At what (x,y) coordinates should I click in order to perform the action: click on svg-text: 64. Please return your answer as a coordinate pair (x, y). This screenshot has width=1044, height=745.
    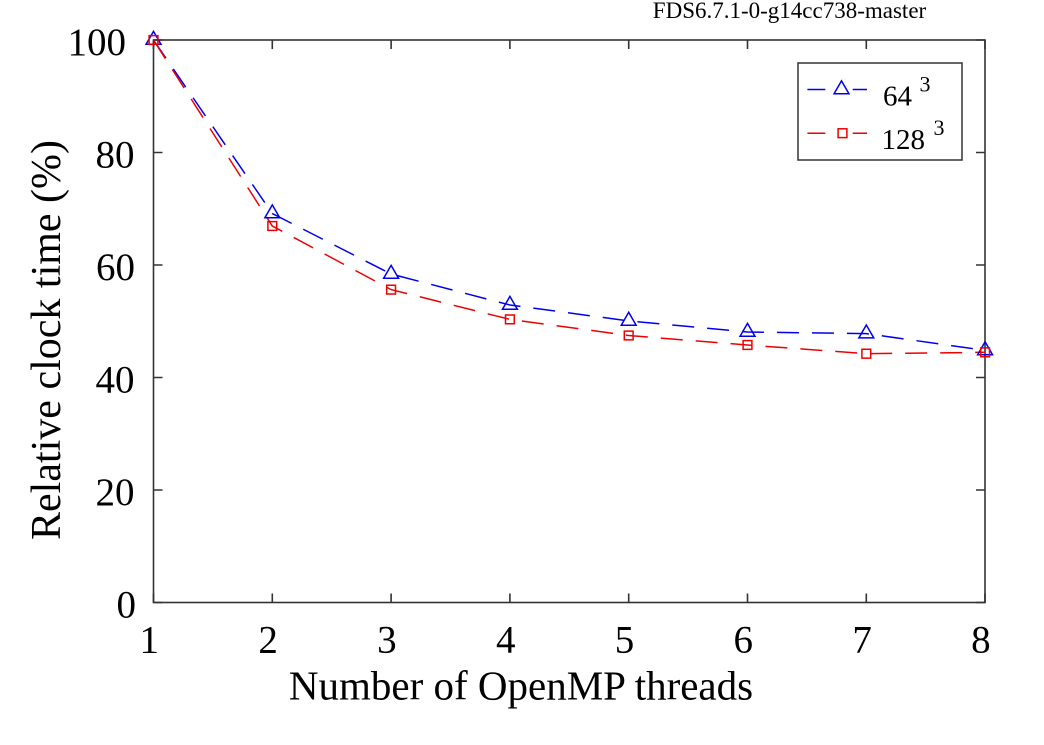
    Looking at the image, I should click on (898, 97).